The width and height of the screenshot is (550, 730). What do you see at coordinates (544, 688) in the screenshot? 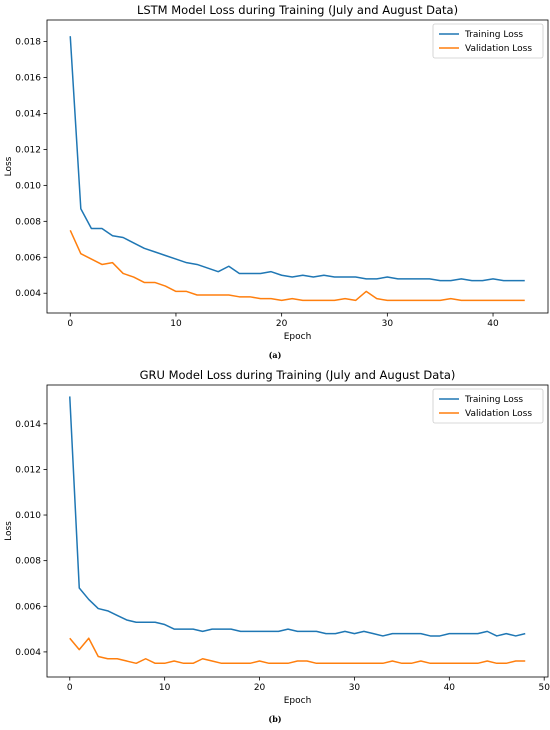
I see `x-tick-label: 50` at bounding box center [544, 688].